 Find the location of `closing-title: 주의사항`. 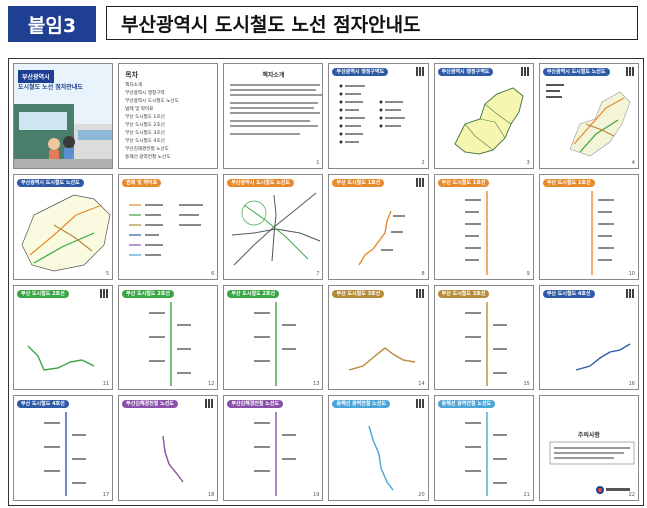

closing-title: 주의사항 is located at coordinates (588, 436).